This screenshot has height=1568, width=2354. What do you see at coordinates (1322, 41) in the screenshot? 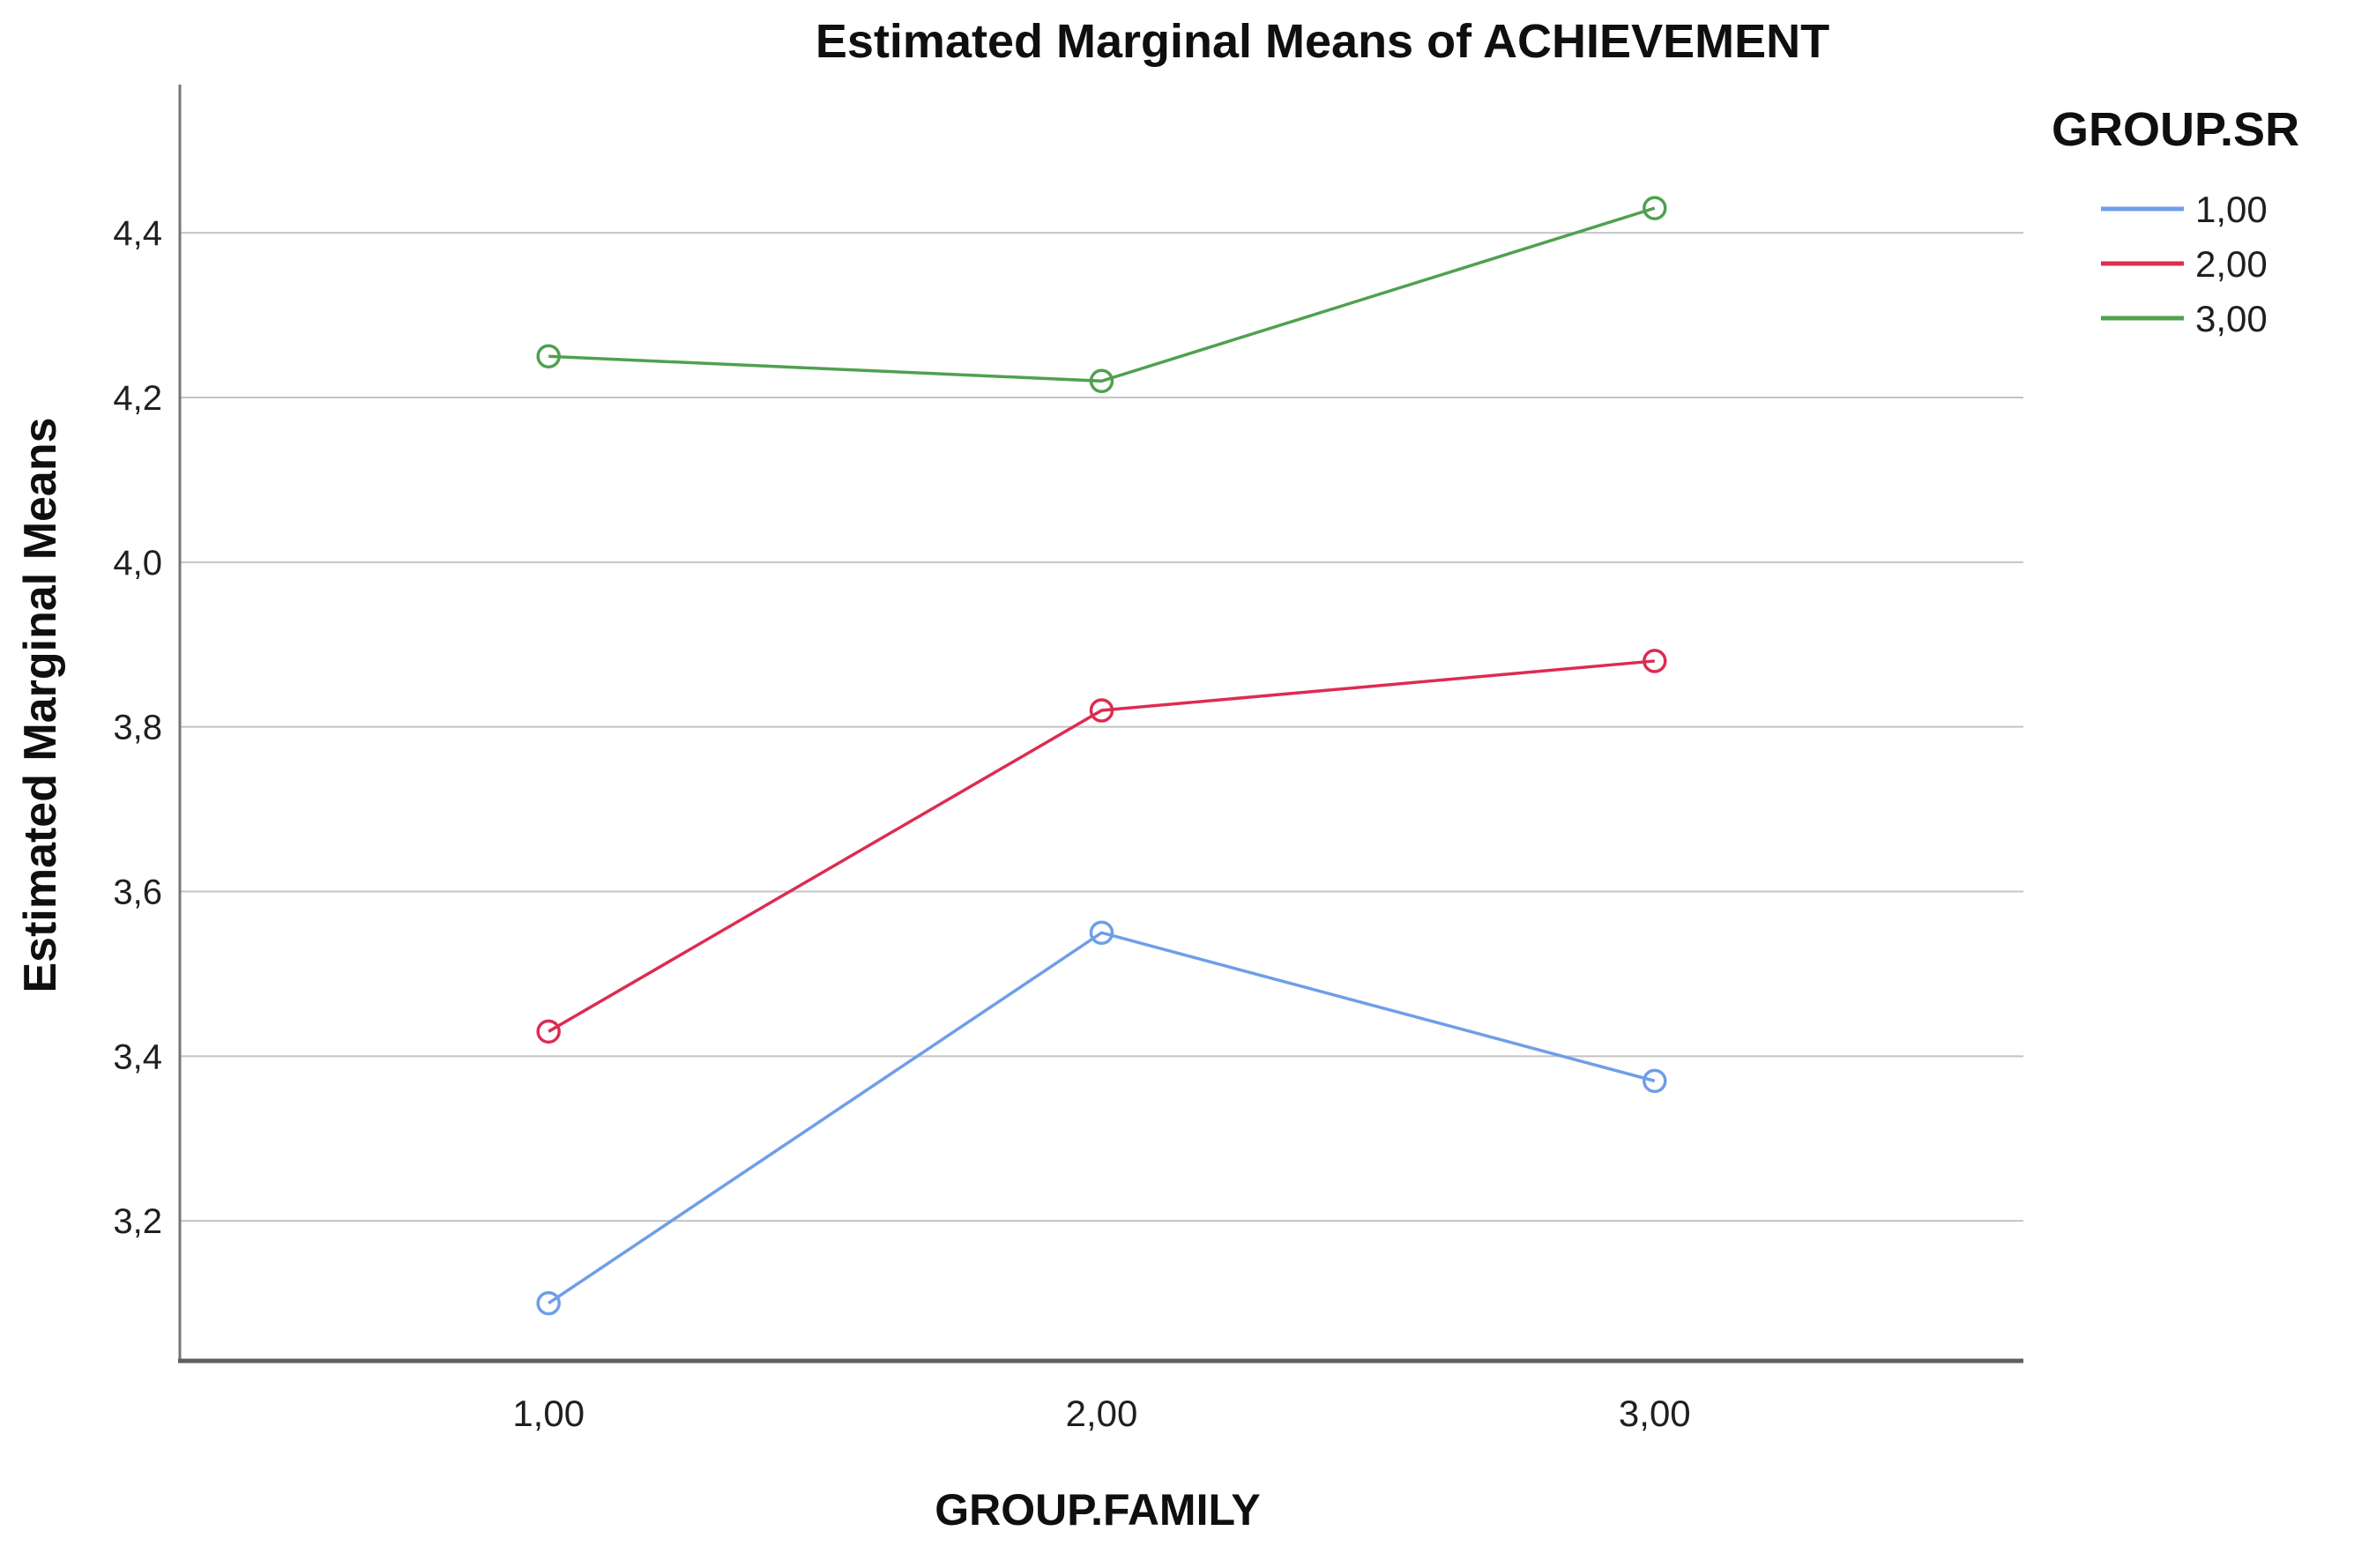
I see `chart-title: Estimated Marginal Means of ACHIEVEMENT` at bounding box center [1322, 41].